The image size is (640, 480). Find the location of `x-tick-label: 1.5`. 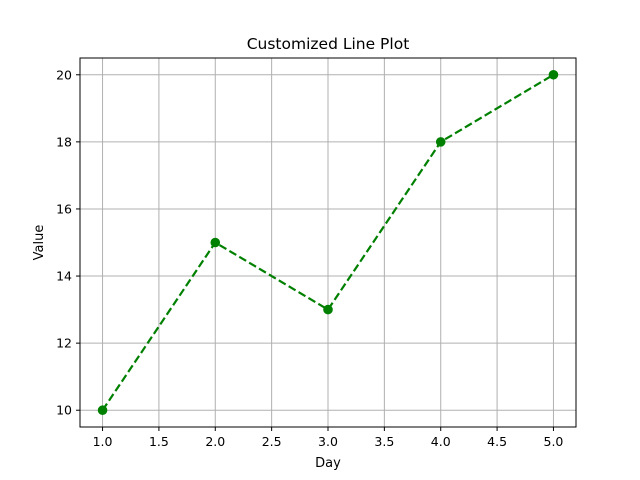

x-tick-label: 1.5 is located at coordinates (159, 441).